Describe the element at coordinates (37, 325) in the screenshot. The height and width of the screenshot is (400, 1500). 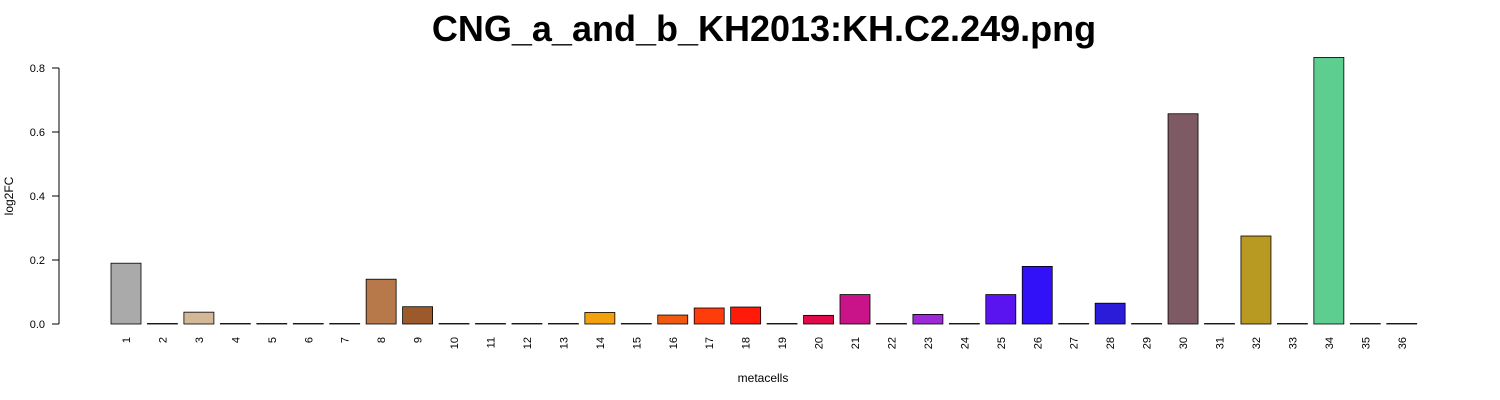
I see `y-tick-label: 0.0` at that location.